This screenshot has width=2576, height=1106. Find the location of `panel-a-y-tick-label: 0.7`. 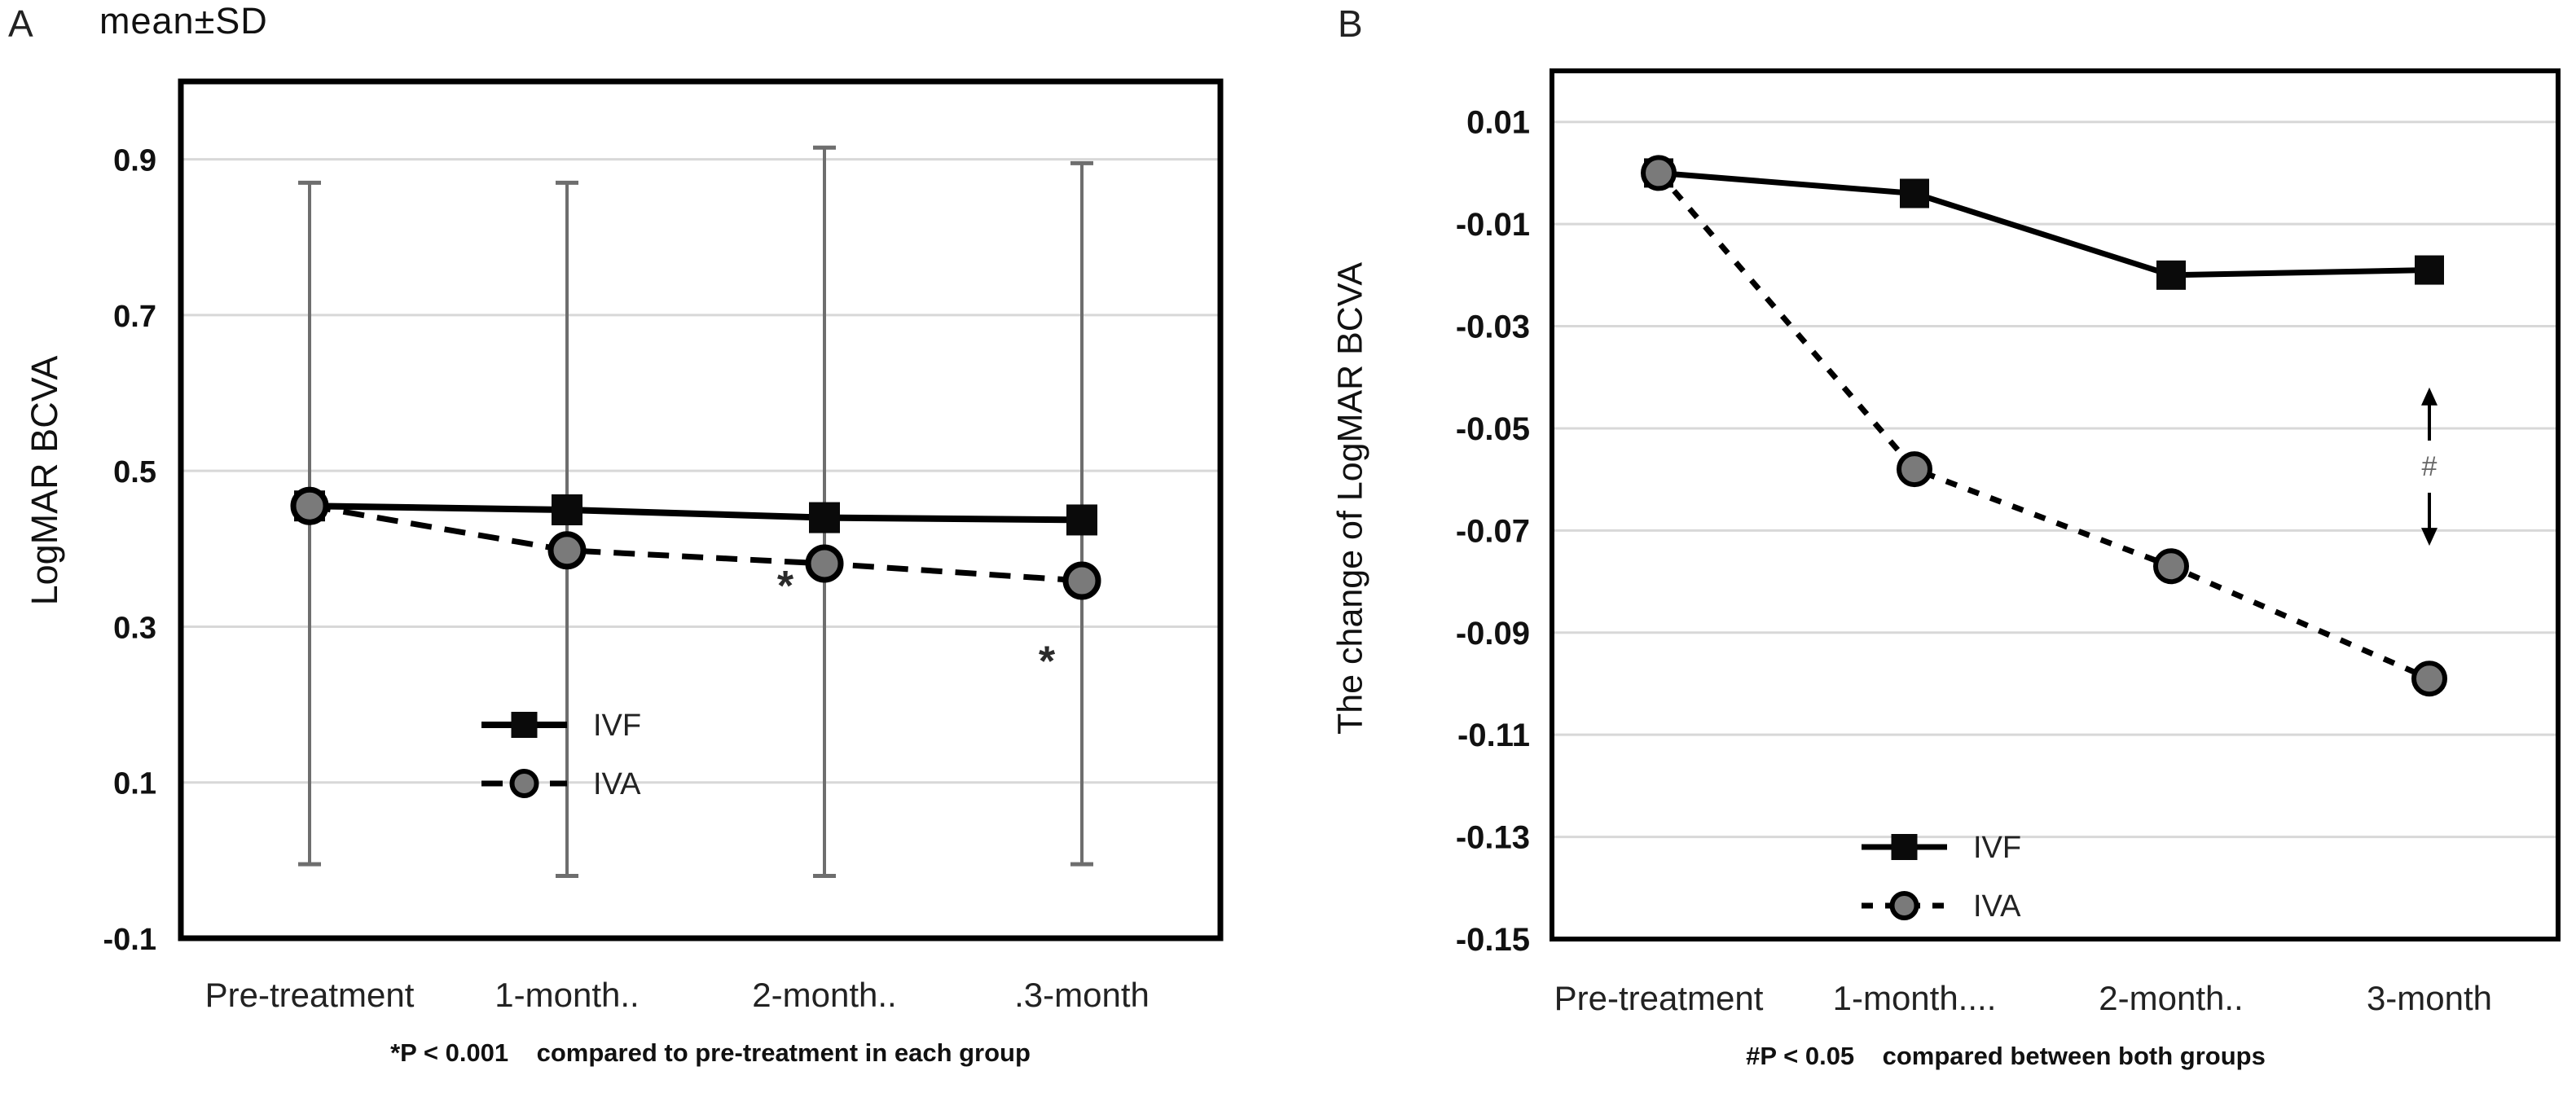

panel-a-y-tick-label: 0.7 is located at coordinates (134, 317).